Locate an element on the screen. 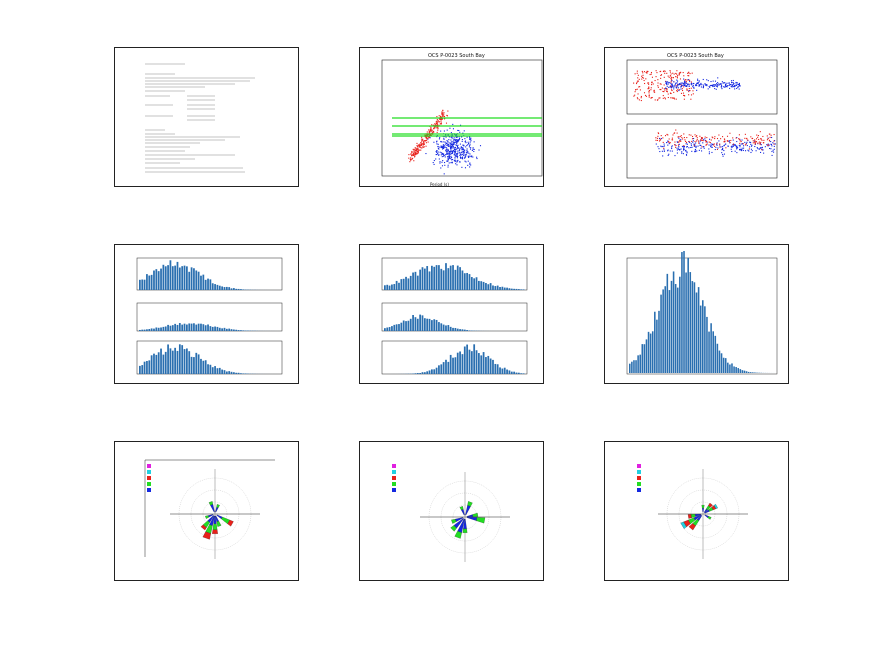  slide-3-title: OCS P-0023 South Bay is located at coordinates (695, 56).